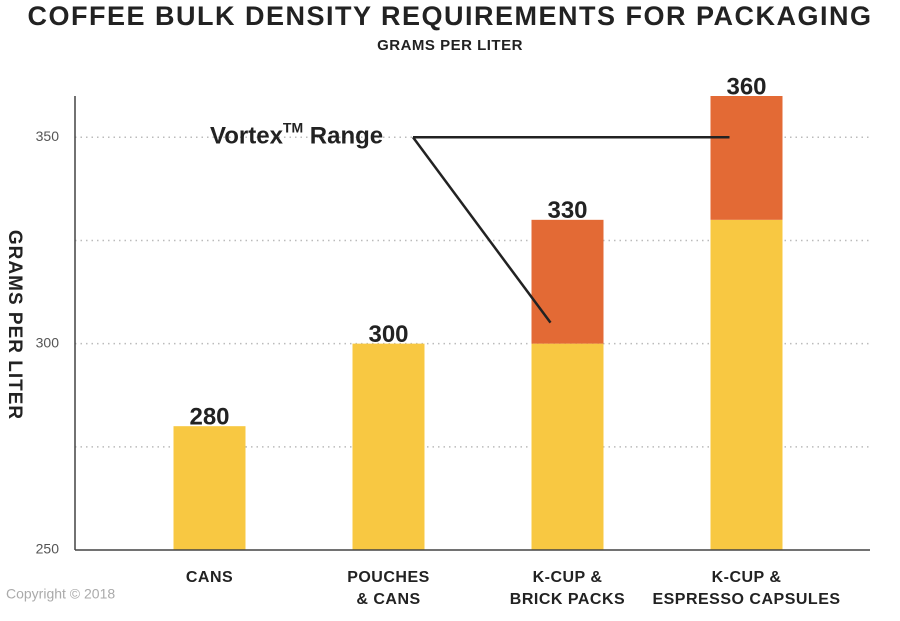  I want to click on annotation: VortexTM Range, so click(296, 134).